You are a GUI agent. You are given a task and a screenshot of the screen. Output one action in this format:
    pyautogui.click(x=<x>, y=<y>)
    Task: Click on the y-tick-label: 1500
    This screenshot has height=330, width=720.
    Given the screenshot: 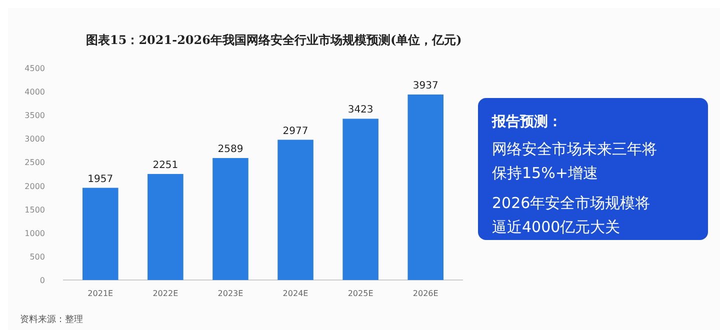 What is the action you would take?
    pyautogui.click(x=34, y=209)
    